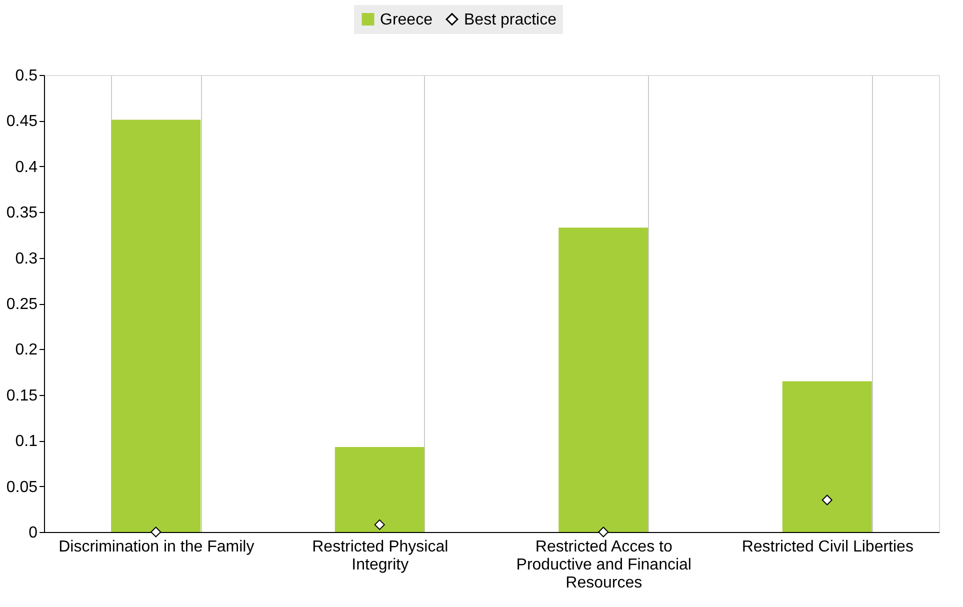 Image resolution: width=963 pixels, height=607 pixels. Describe the element at coordinates (22, 304) in the screenshot. I see `y-tick-label: 0.25` at that location.